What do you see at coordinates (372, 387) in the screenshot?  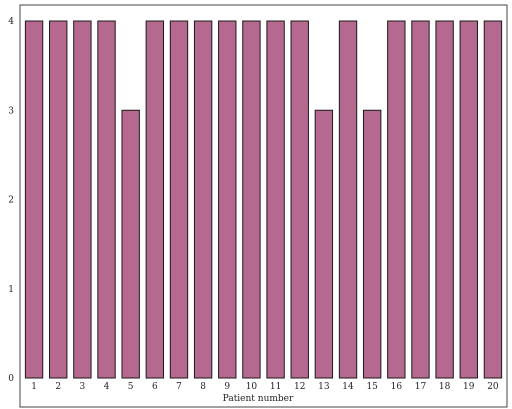 I see `x-tick-label: 15` at bounding box center [372, 387].